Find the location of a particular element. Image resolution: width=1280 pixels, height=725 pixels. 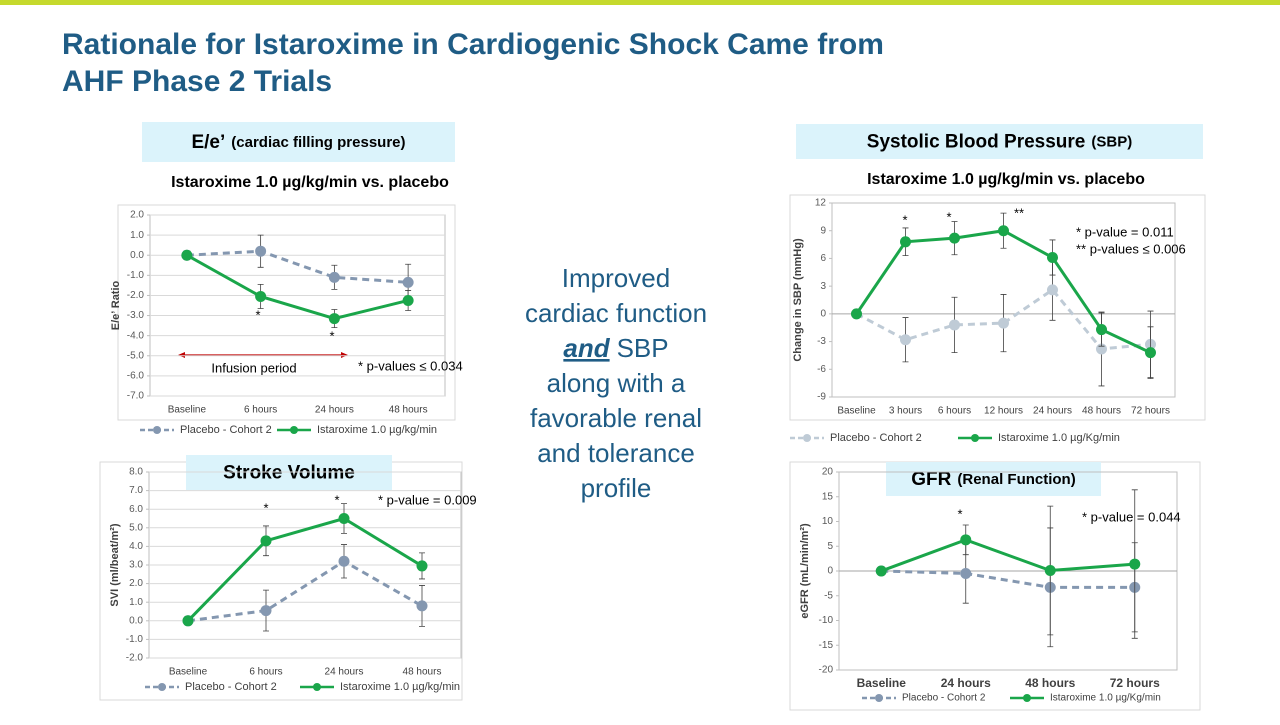

annotation: Infusion period is located at coordinates (253, 367).